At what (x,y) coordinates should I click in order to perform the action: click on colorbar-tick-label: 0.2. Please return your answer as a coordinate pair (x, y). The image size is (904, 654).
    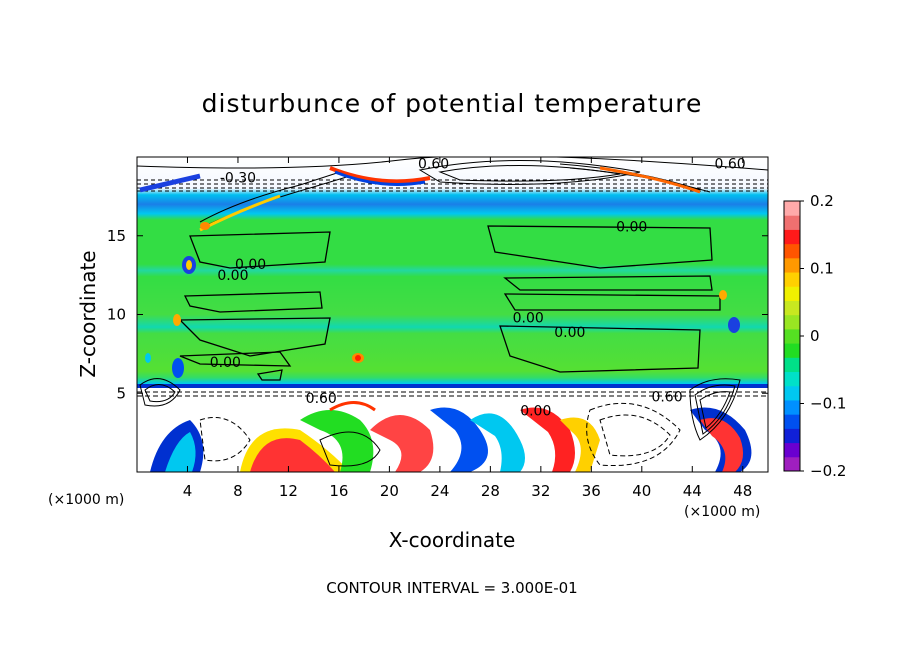
    Looking at the image, I should click on (822, 201).